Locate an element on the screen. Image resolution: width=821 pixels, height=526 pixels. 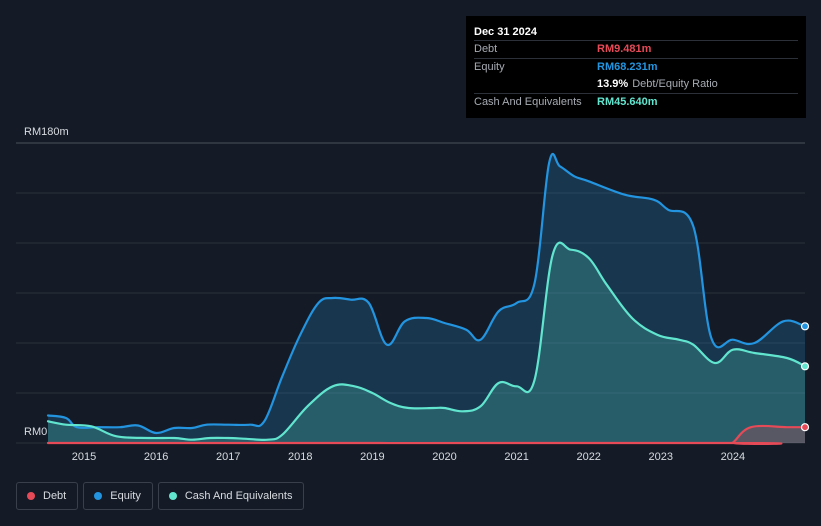
y-axis-top-label: RM180m is located at coordinates (46, 132).